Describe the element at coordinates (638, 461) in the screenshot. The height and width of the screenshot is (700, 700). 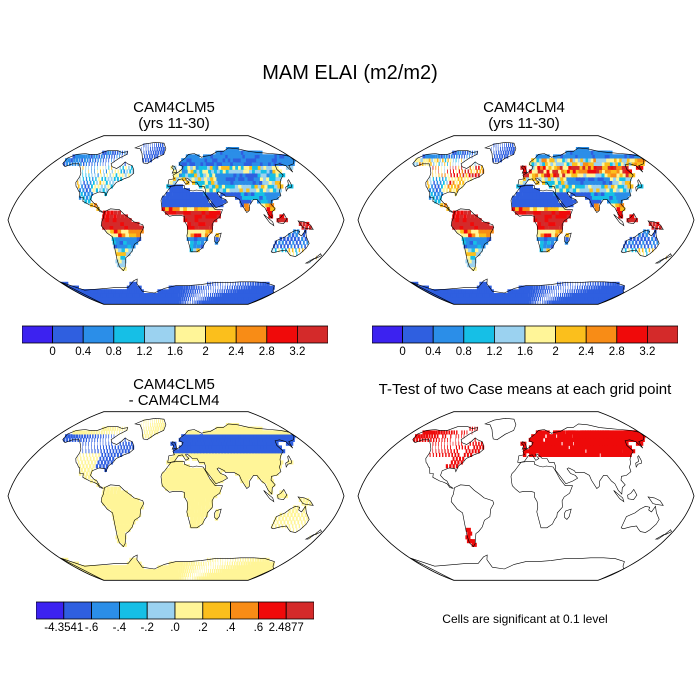
I see `coastline-japan` at that location.